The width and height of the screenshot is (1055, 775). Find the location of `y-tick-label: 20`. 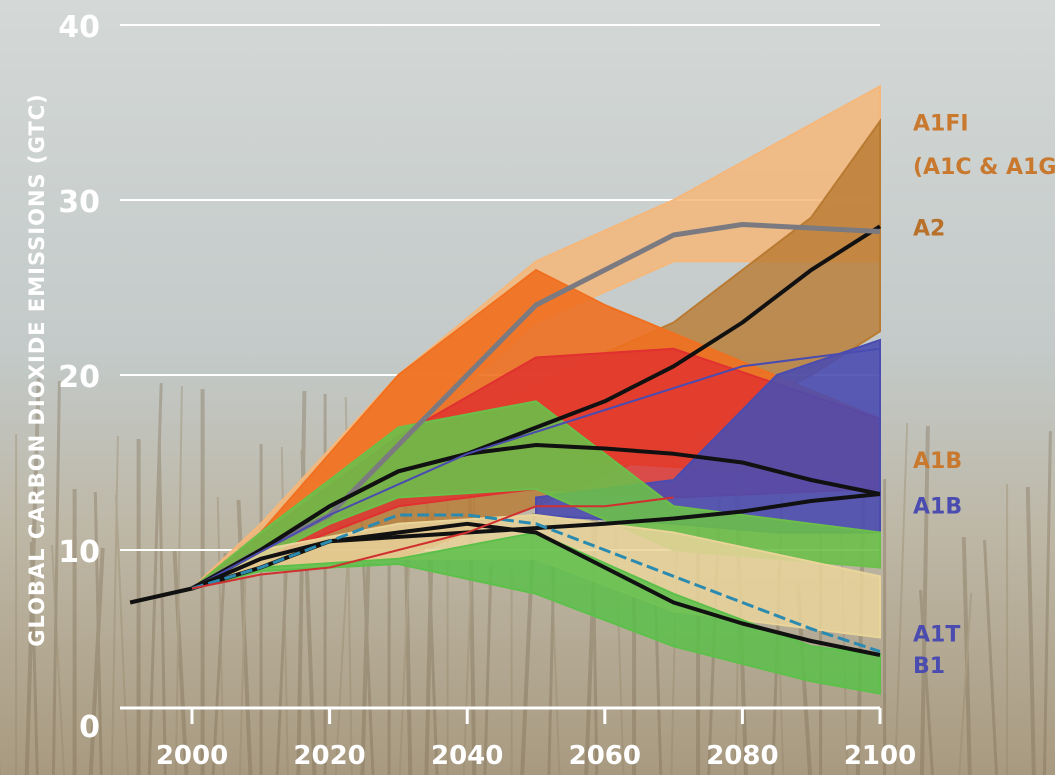

y-tick-label: 20 is located at coordinates (79, 377).